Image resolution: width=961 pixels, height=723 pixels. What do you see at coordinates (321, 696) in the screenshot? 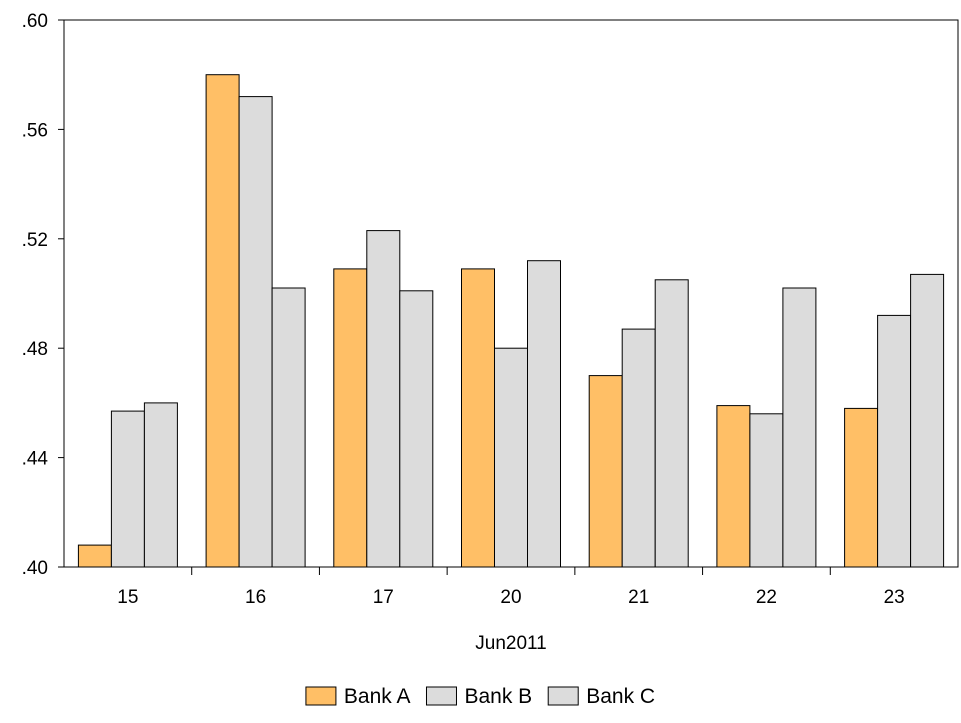
I see `legend-swatch-bank-a` at bounding box center [321, 696].